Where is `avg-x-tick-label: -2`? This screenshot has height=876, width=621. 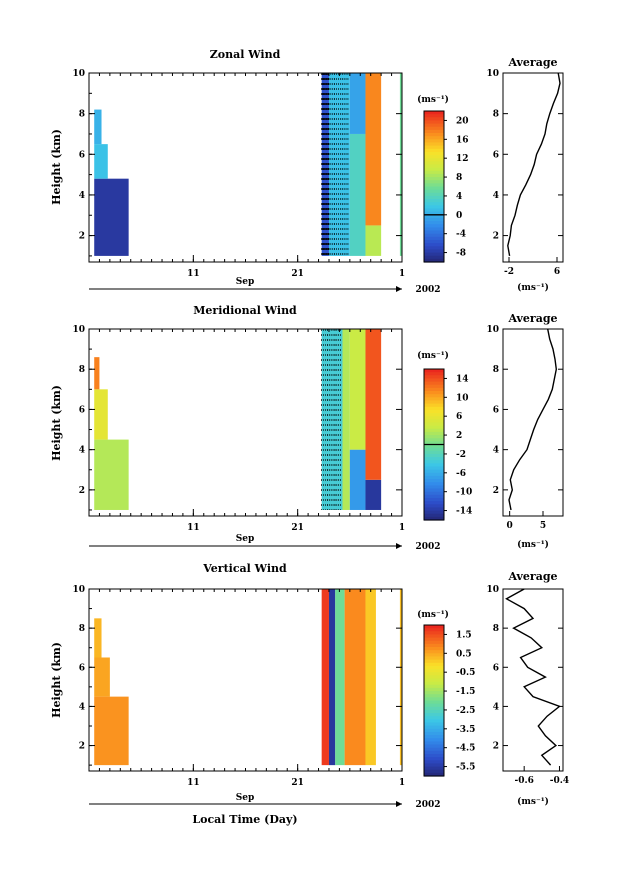
avg-x-tick-label: -2 is located at coordinates (509, 272).